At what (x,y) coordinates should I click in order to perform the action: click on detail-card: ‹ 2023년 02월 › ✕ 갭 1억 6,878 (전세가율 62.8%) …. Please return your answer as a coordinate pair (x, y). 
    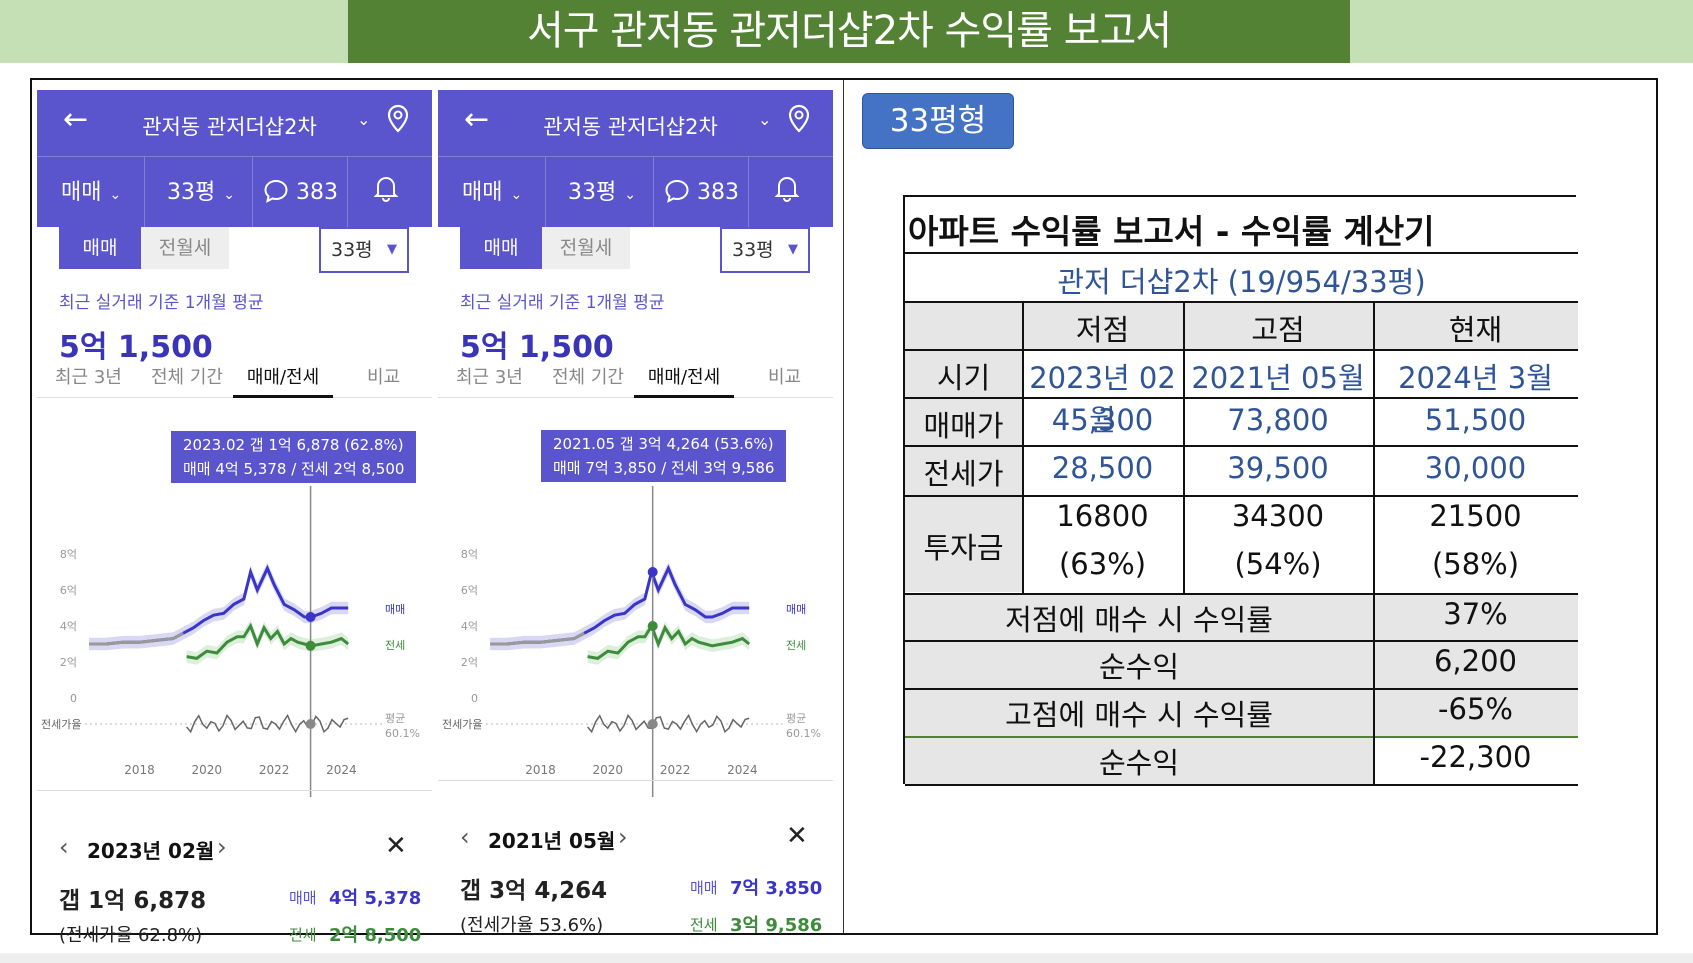
    Looking at the image, I should click on (234, 868).